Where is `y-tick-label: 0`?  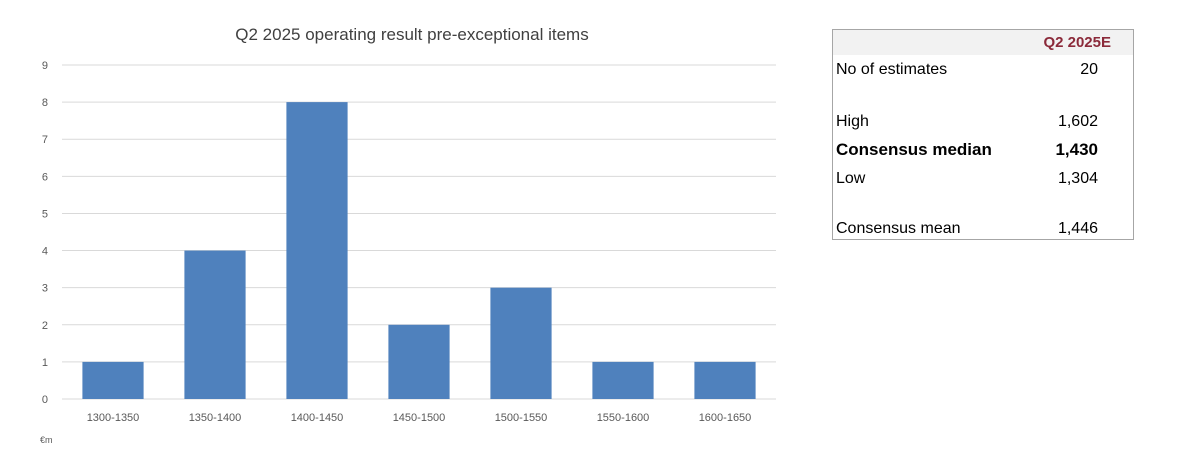 y-tick-label: 0 is located at coordinates (45, 400).